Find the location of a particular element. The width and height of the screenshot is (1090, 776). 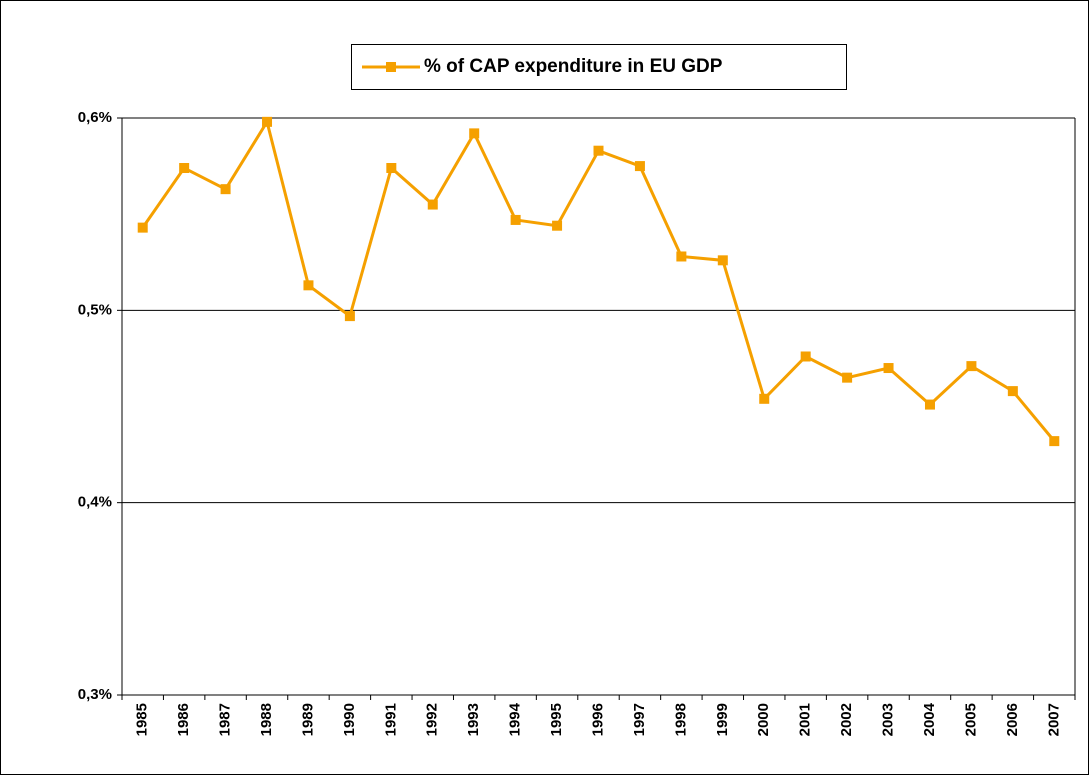

x-tick-label: 2006 is located at coordinates (1012, 719).